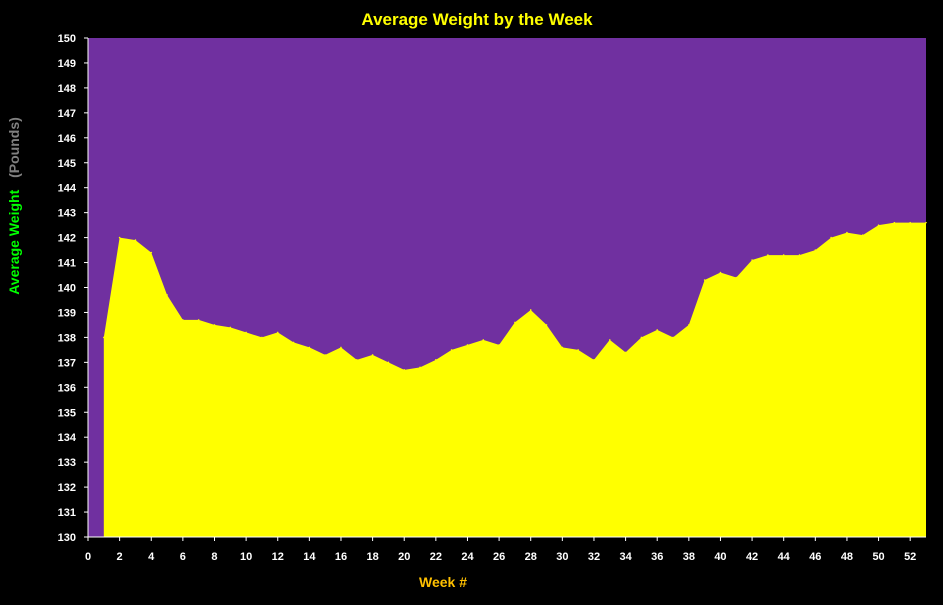  I want to click on y-axis-title: Average Weight (Pounds), so click(14, 206).